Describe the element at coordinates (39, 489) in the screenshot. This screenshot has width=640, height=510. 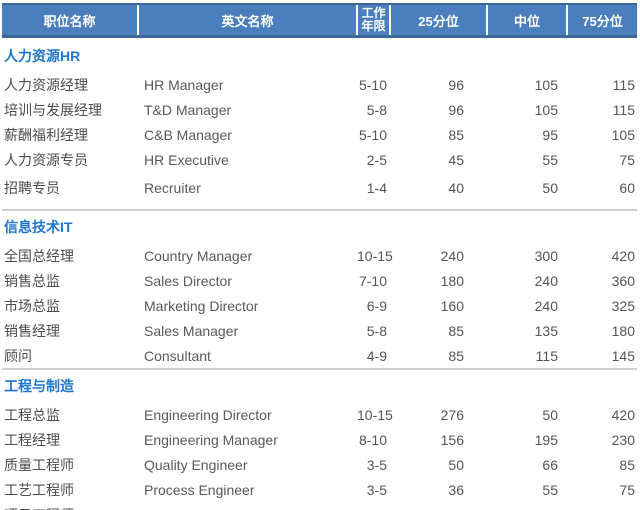
I see `cell-position-cn: 工艺工程师` at that location.